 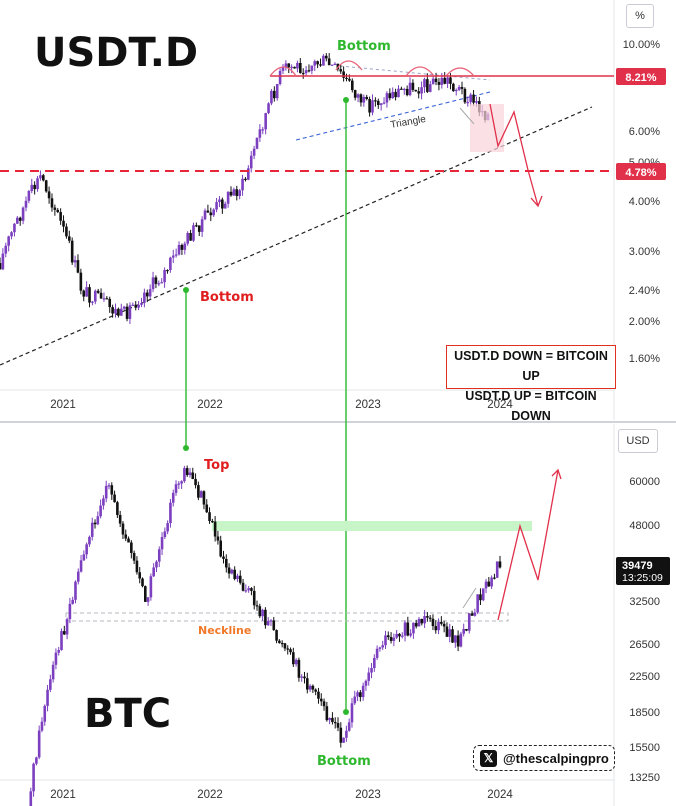 What do you see at coordinates (644, 526) in the screenshot?
I see `btc-price-tick: 48000` at bounding box center [644, 526].